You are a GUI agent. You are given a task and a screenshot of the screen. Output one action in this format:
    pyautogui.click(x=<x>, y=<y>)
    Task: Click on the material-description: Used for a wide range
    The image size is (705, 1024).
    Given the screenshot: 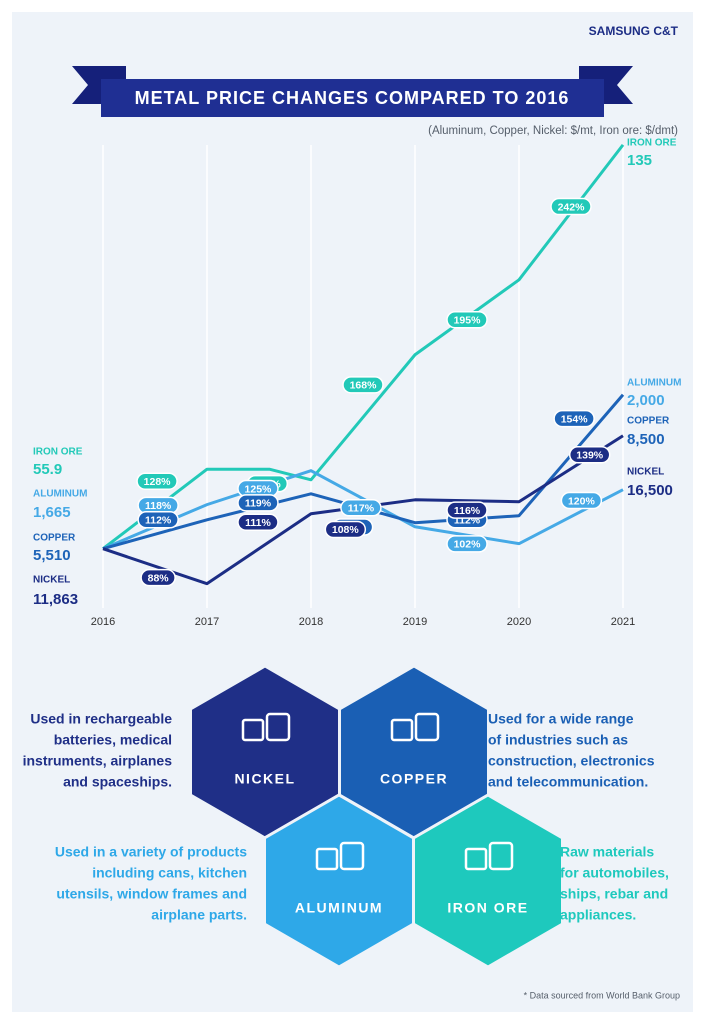 What is the action you would take?
    pyautogui.click(x=561, y=719)
    